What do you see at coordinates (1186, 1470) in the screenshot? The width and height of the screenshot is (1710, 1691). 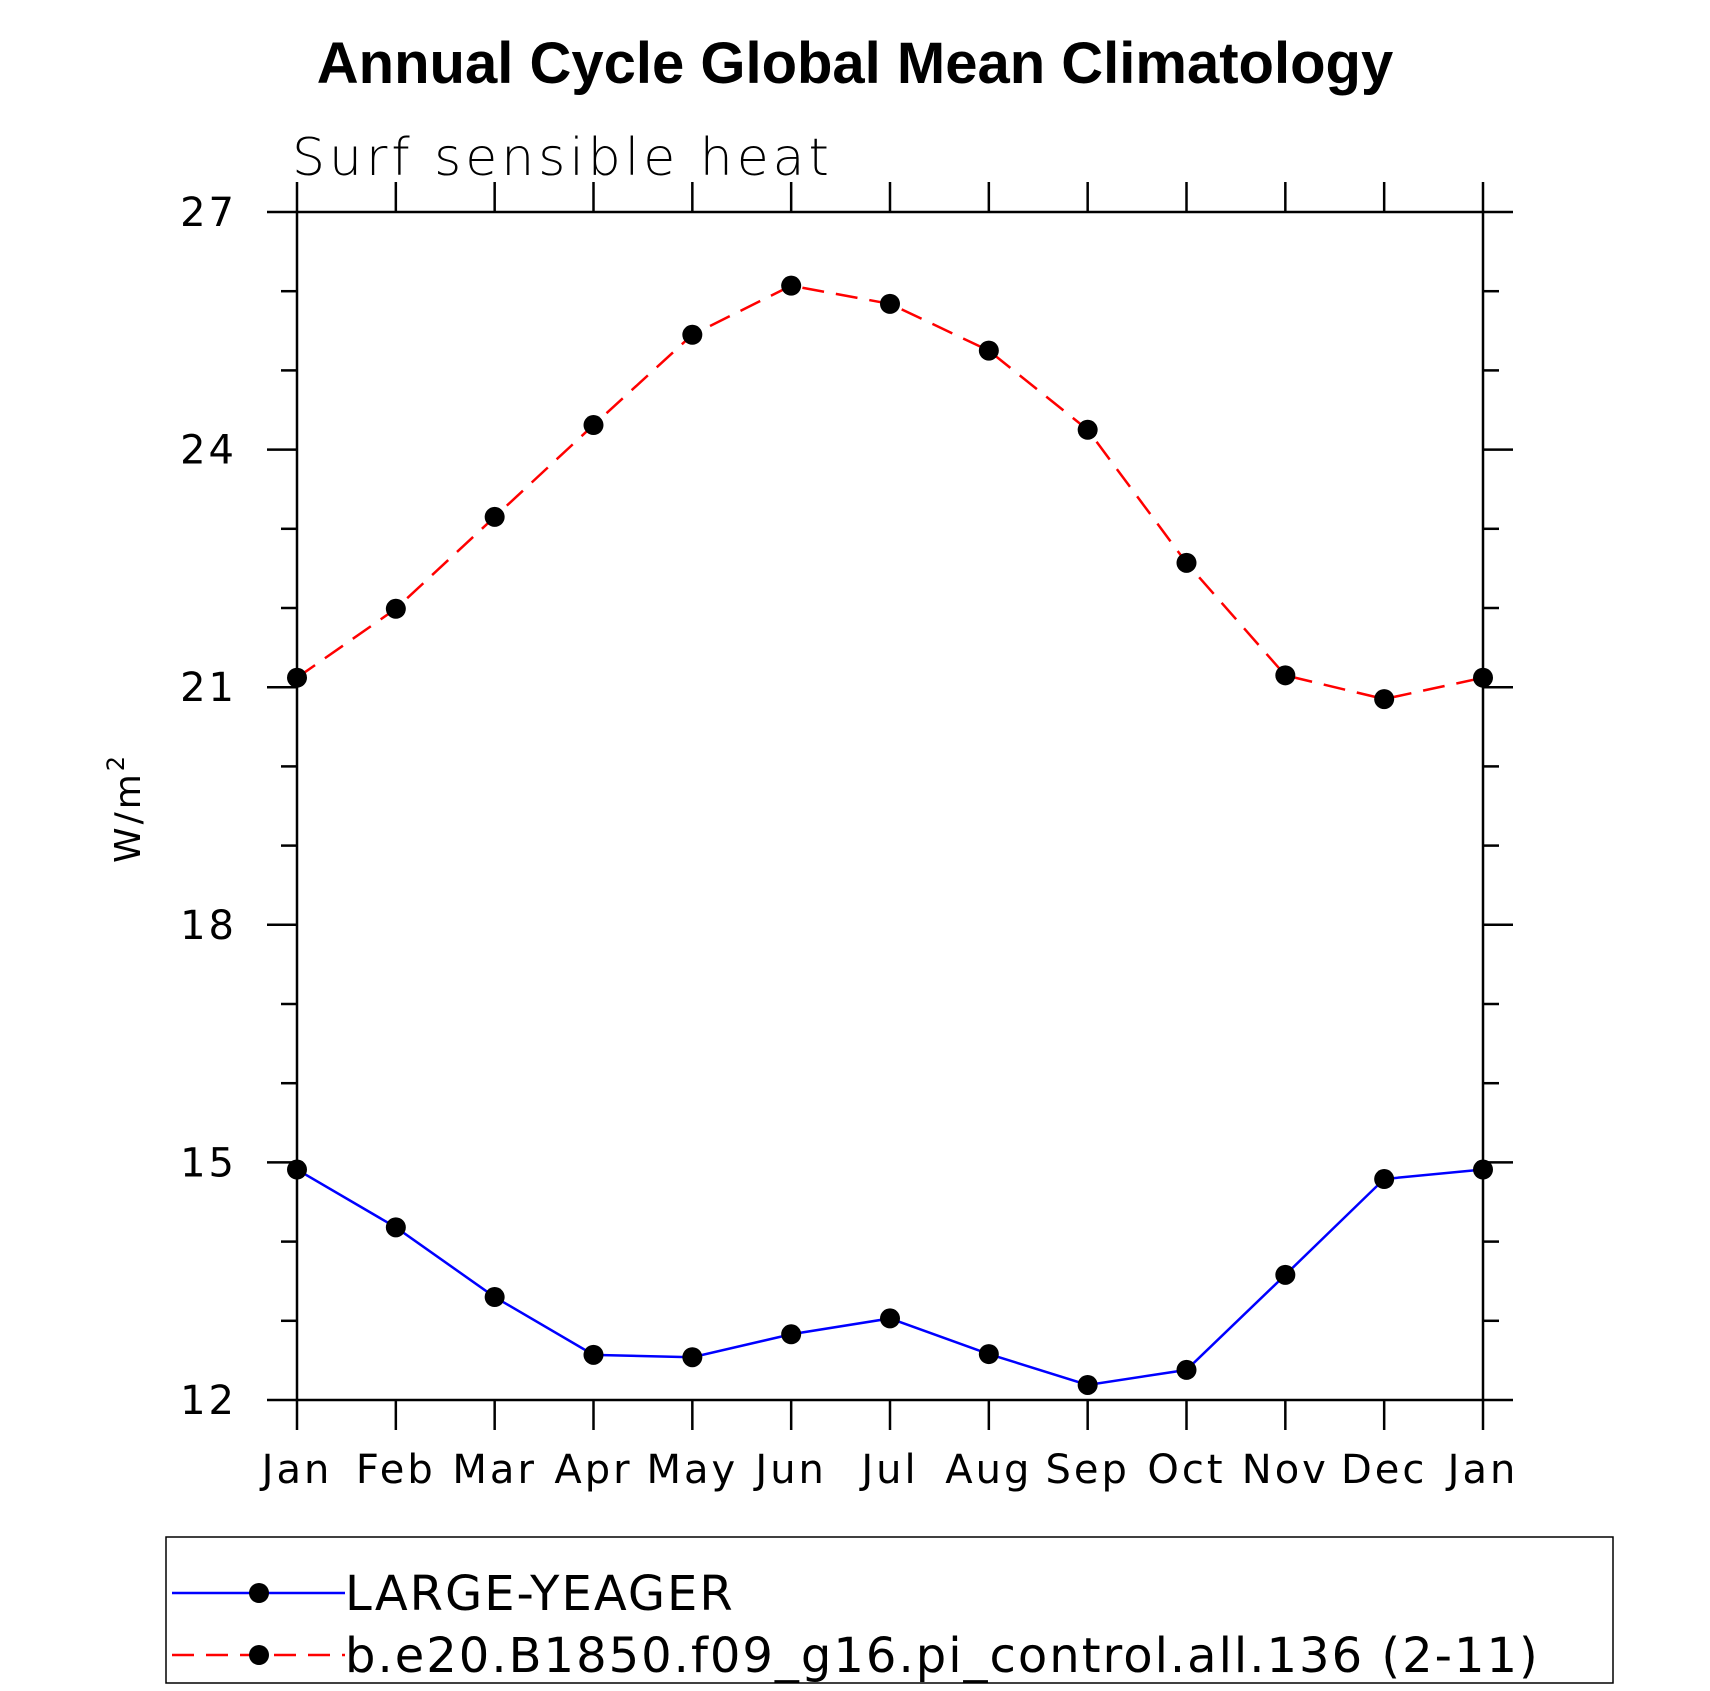 I see `x-tick-label: Oct` at bounding box center [1186, 1470].